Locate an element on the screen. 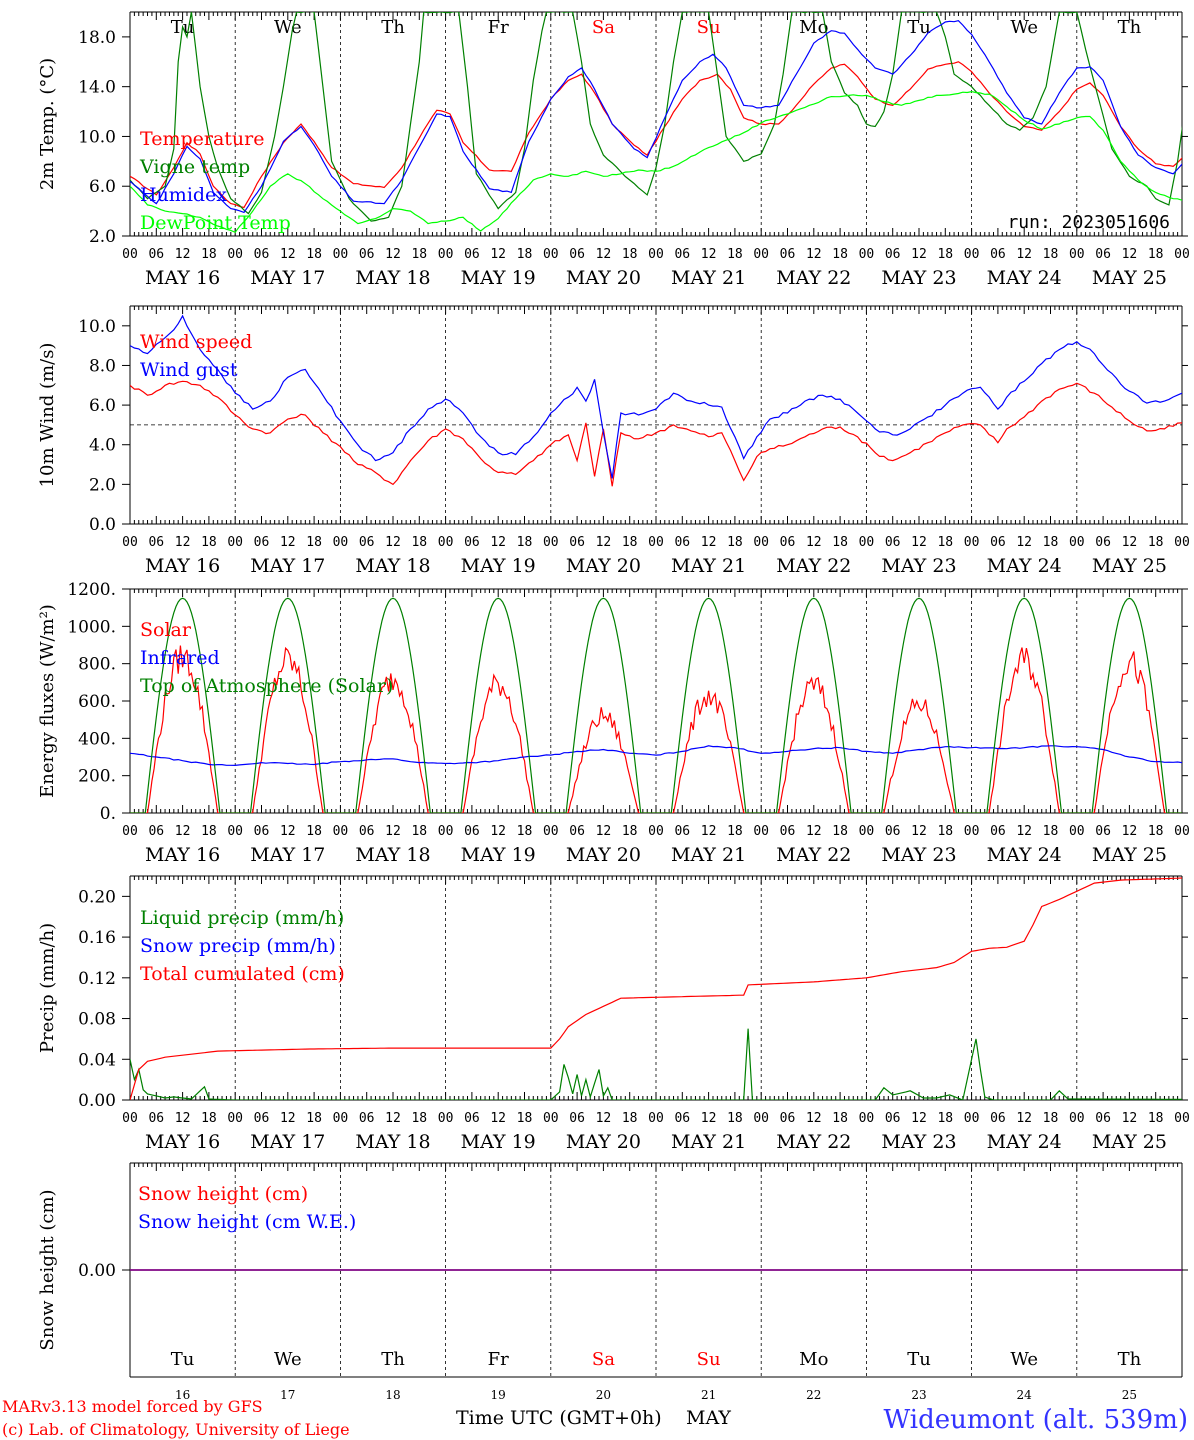  y-tick-label: 400. is located at coordinates (97, 739).